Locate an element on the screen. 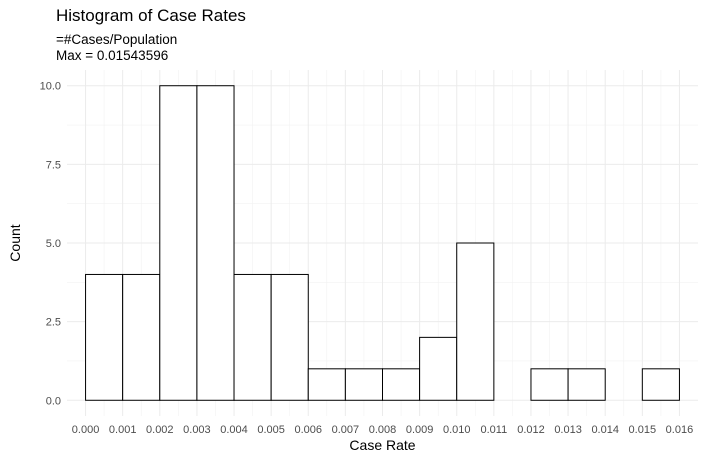 This screenshot has width=715, height=460. x-tick-label: 0.001 is located at coordinates (123, 430).